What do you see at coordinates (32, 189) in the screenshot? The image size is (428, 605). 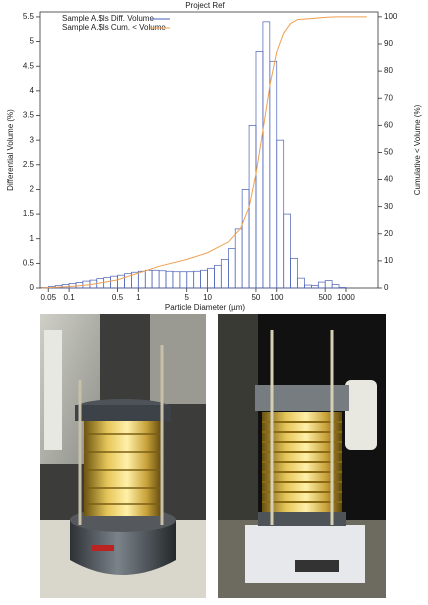 I see `y-tick-label: 2` at bounding box center [32, 189].